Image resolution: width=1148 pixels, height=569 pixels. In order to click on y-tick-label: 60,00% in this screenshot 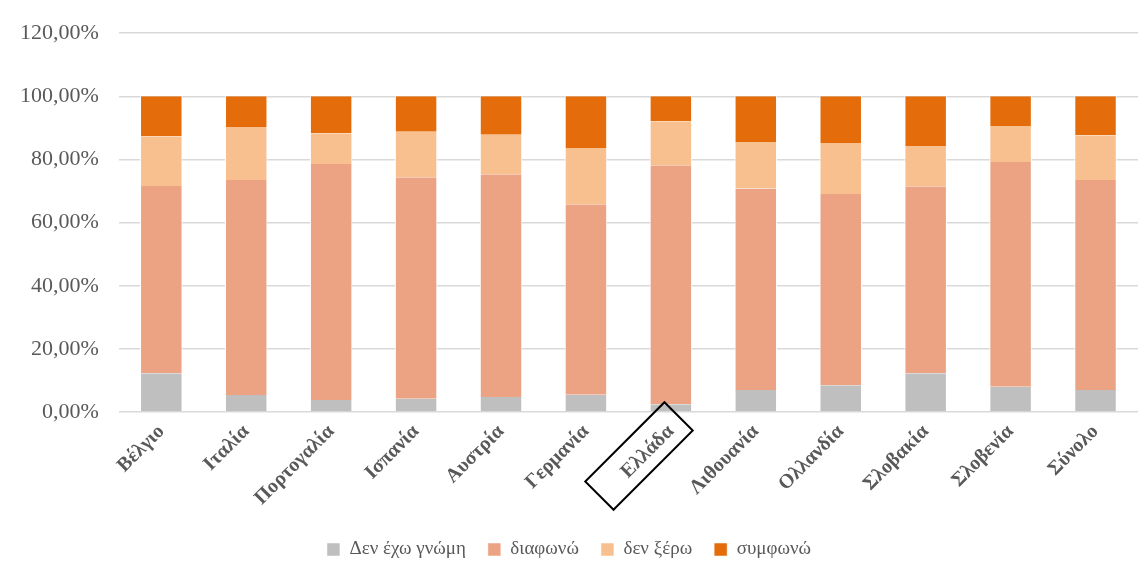, I will do `click(65, 221)`.